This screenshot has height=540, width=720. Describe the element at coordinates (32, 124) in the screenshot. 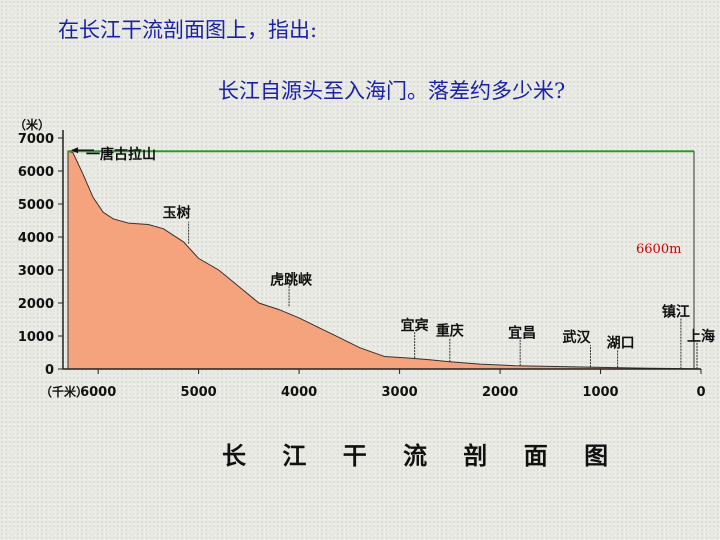

I see `y-axis-unit-label: （米）` at that location.